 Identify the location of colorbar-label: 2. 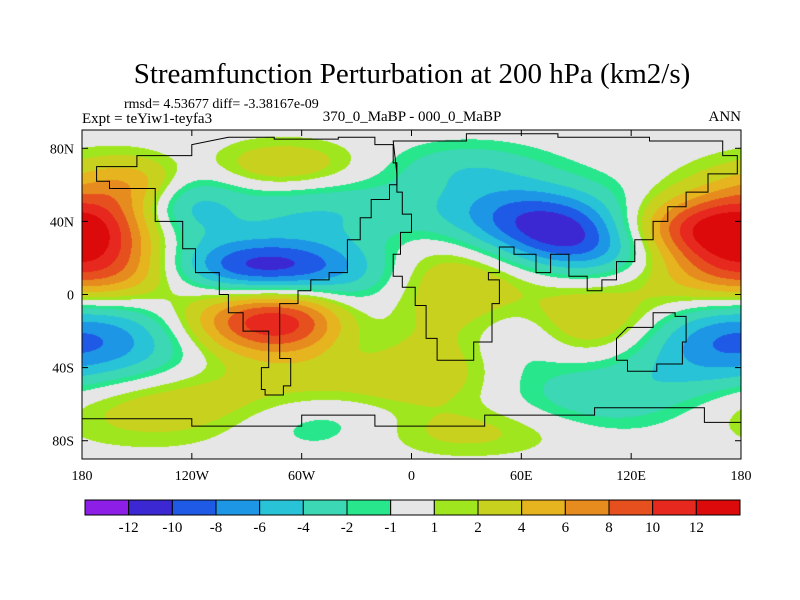
(478, 528).